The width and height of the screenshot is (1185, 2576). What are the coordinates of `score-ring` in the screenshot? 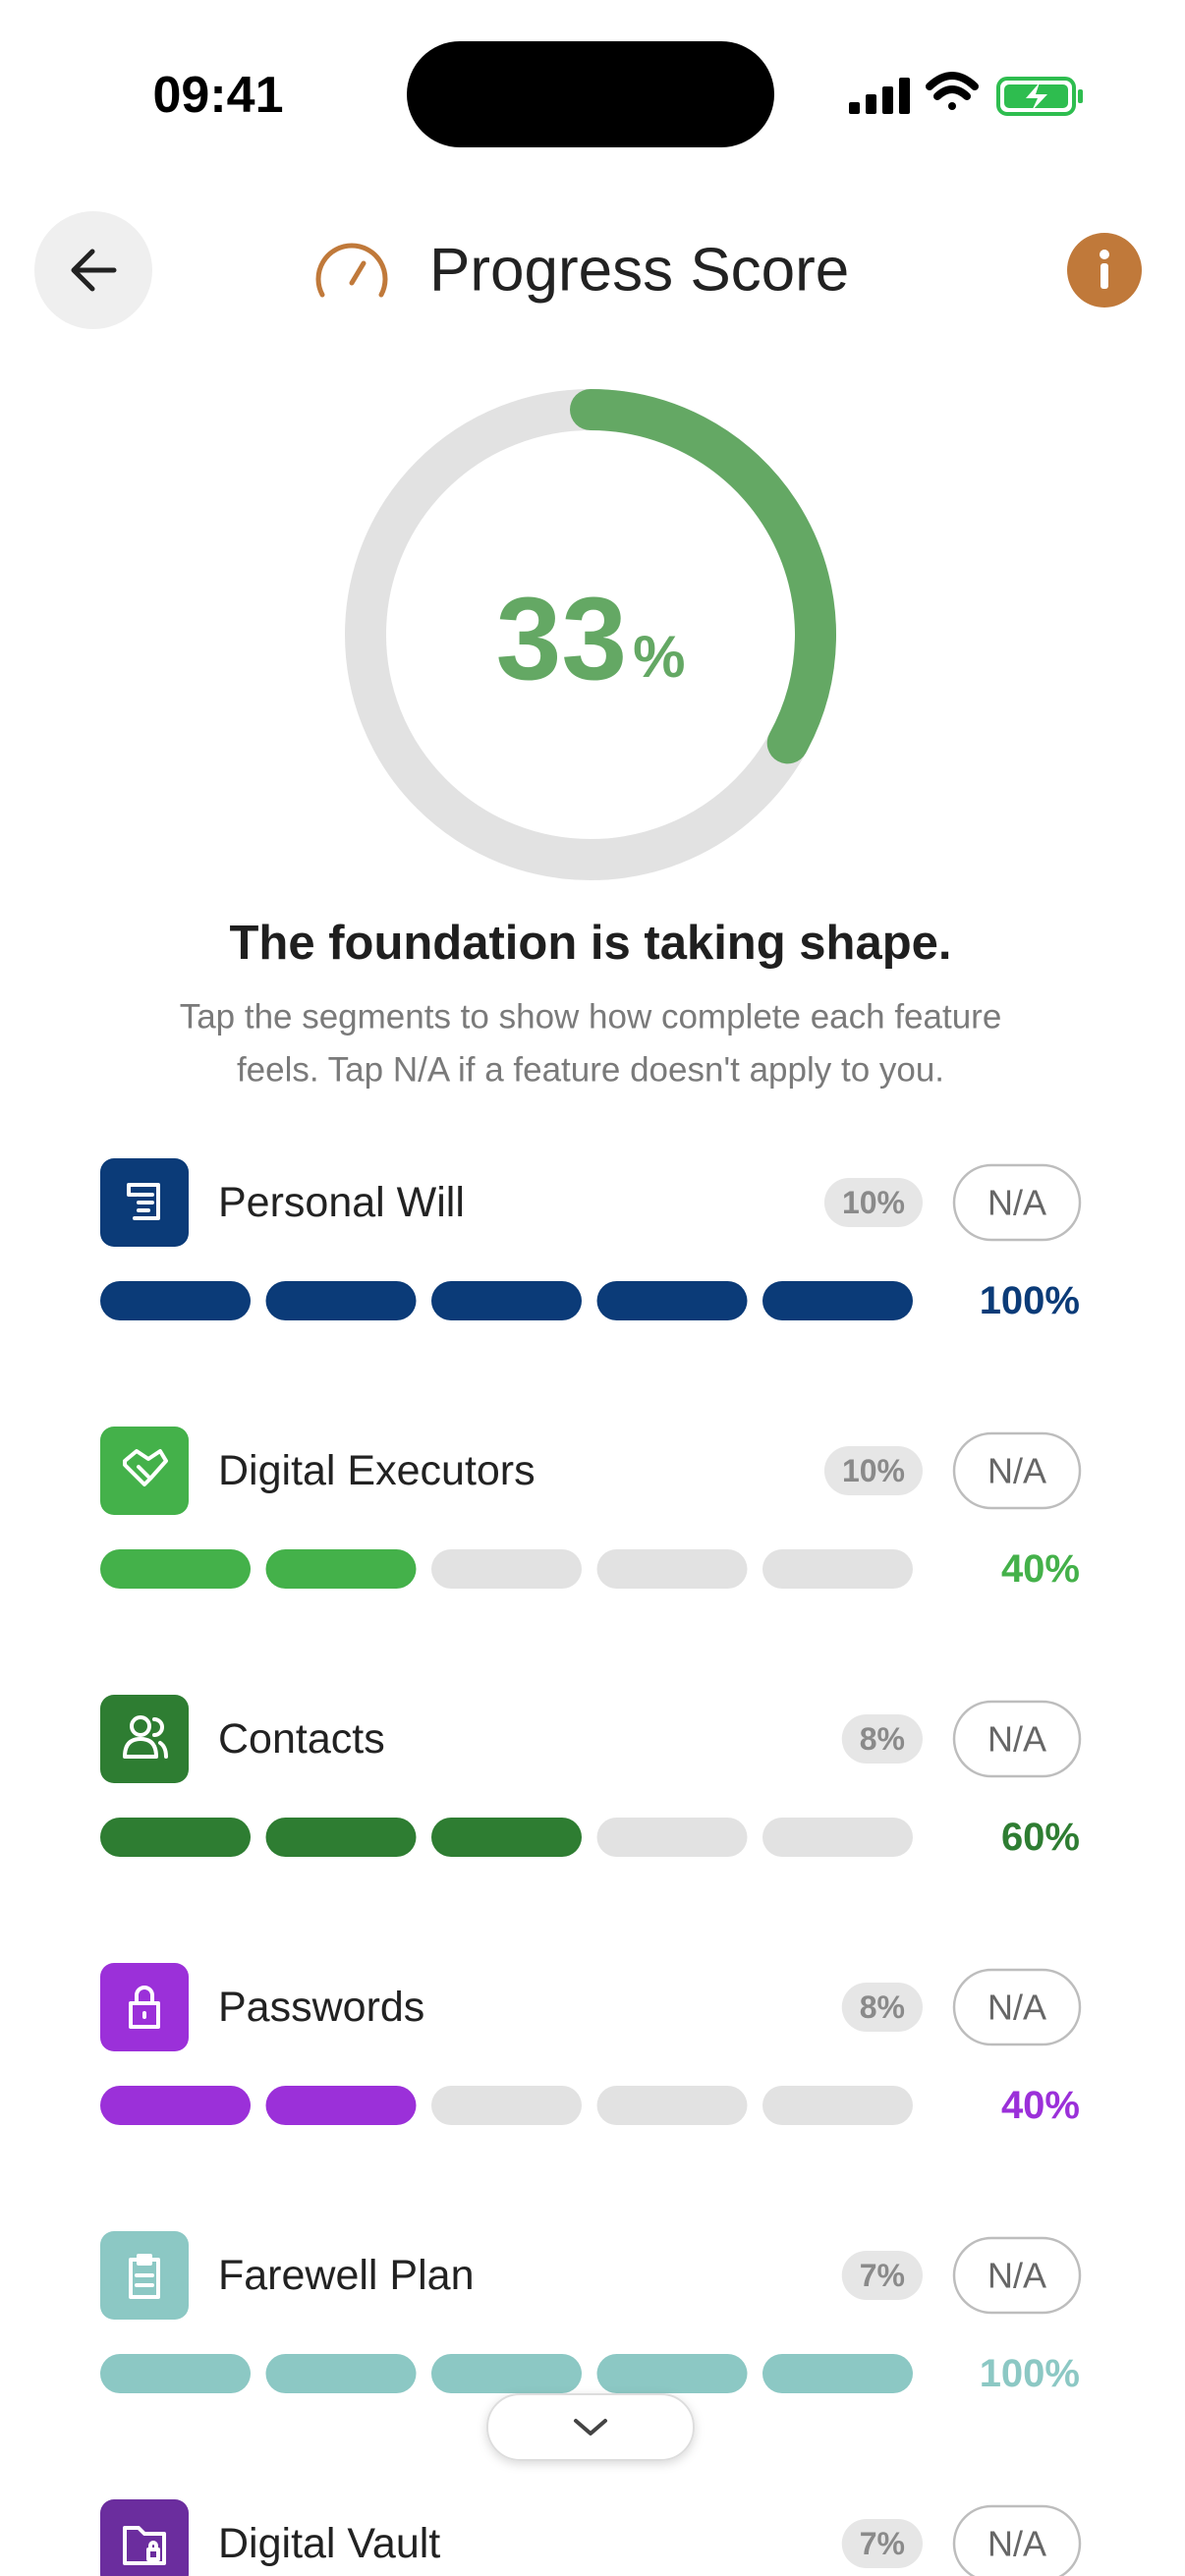 It's located at (703, 576).